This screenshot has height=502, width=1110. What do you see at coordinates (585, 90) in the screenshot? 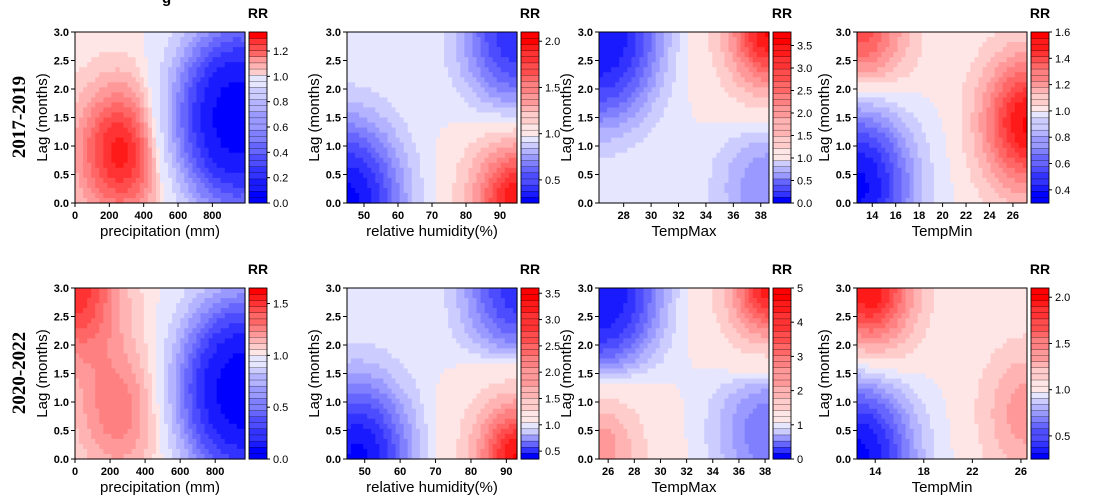
I see `y-tick-label: 2.0` at bounding box center [585, 90].